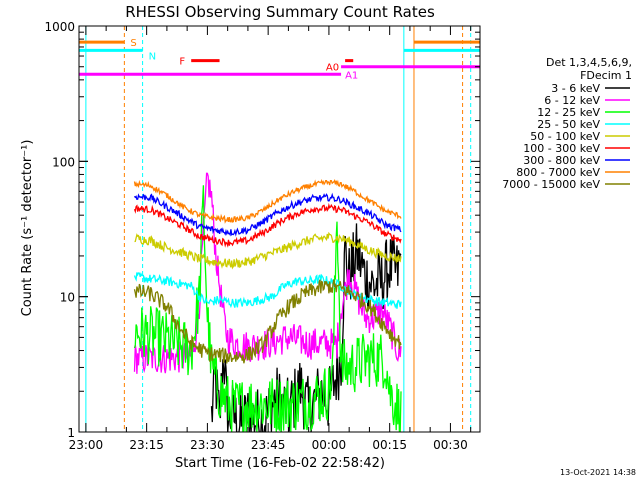 The image size is (640, 480). I want to click on legend-header-0: Det 1,3,4,5,6,9,, so click(589, 62).